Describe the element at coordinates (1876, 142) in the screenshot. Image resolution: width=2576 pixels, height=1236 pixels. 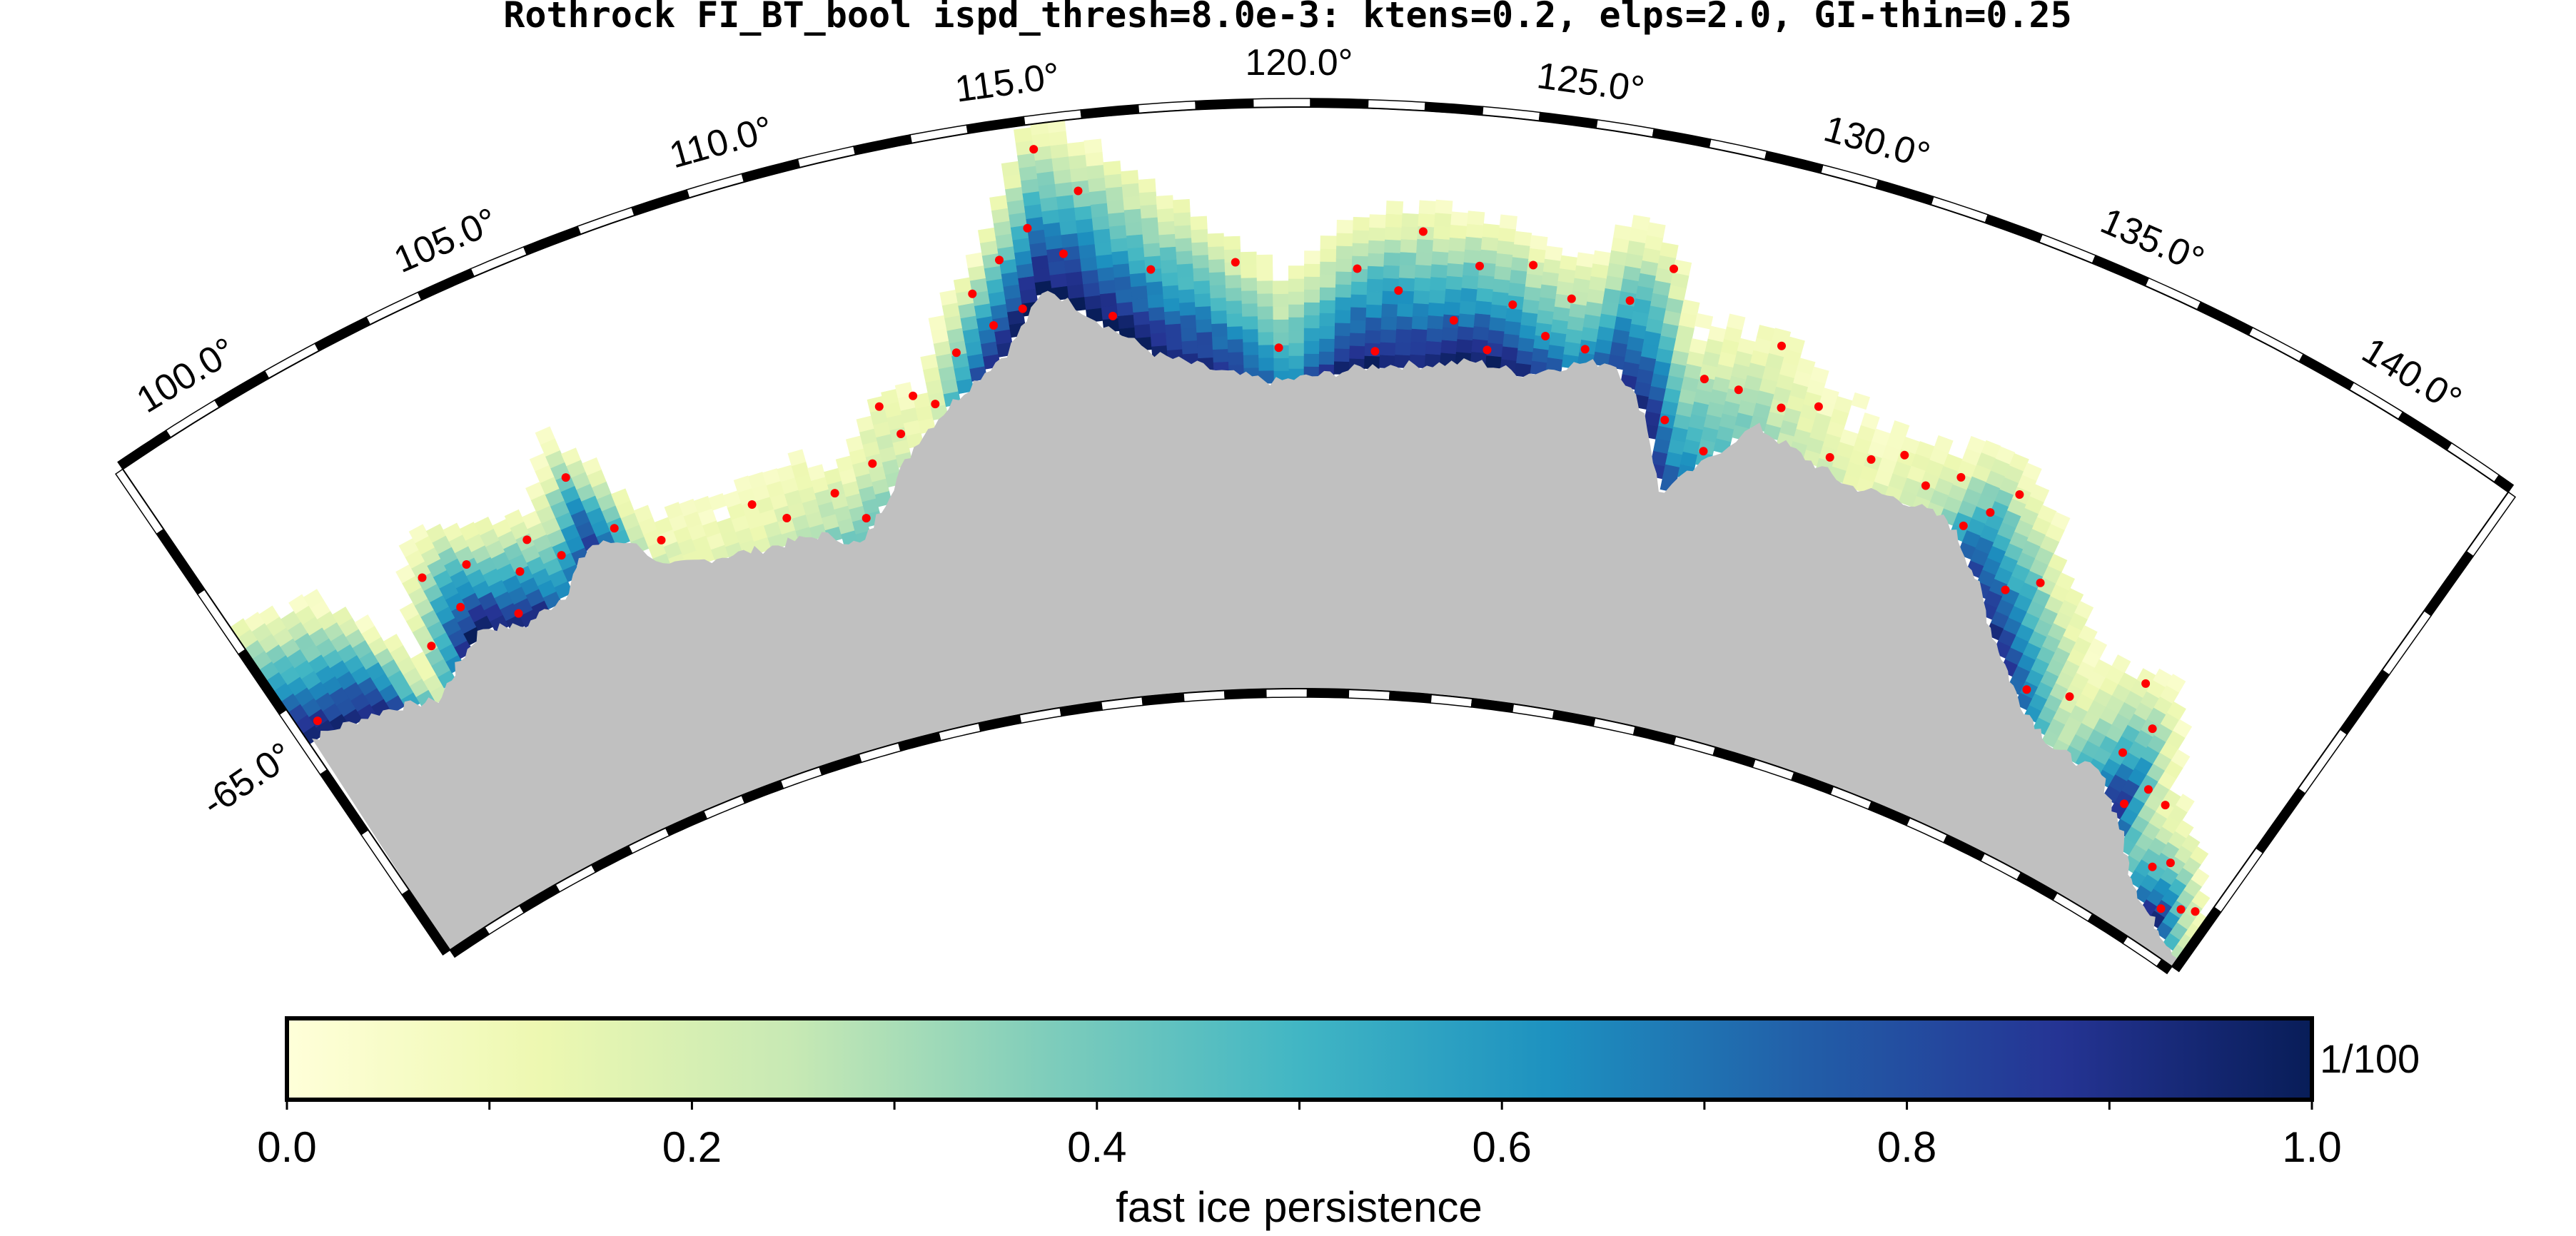
I see `longitude-label: 130.0°` at that location.